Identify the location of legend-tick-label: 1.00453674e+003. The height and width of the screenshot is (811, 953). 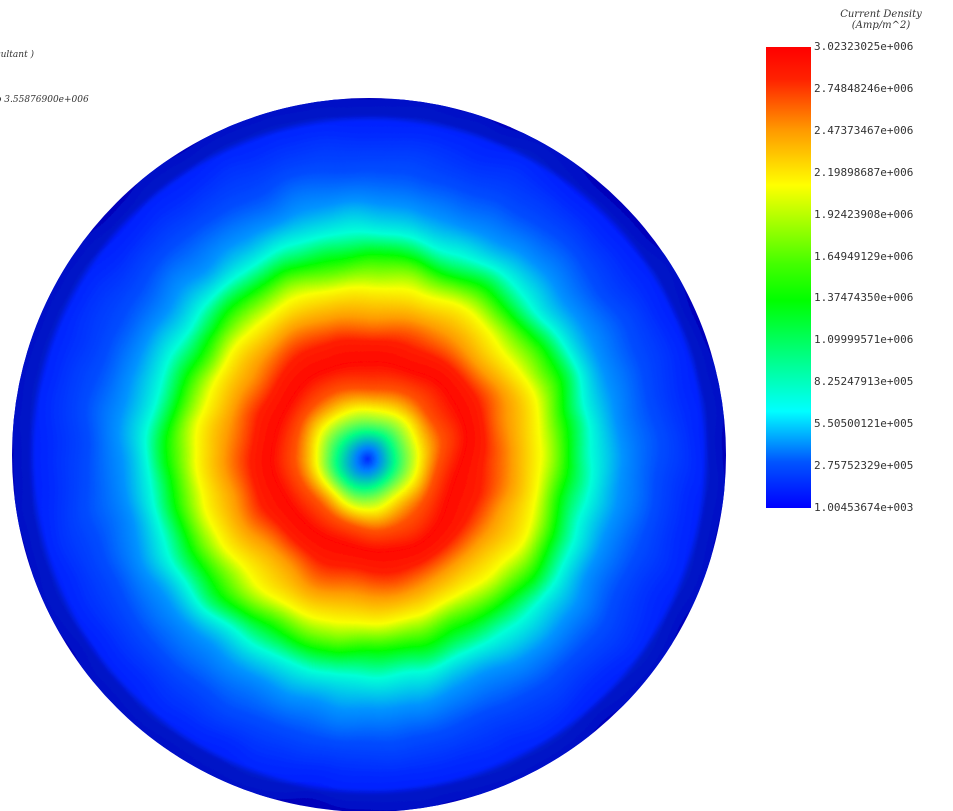
(864, 507).